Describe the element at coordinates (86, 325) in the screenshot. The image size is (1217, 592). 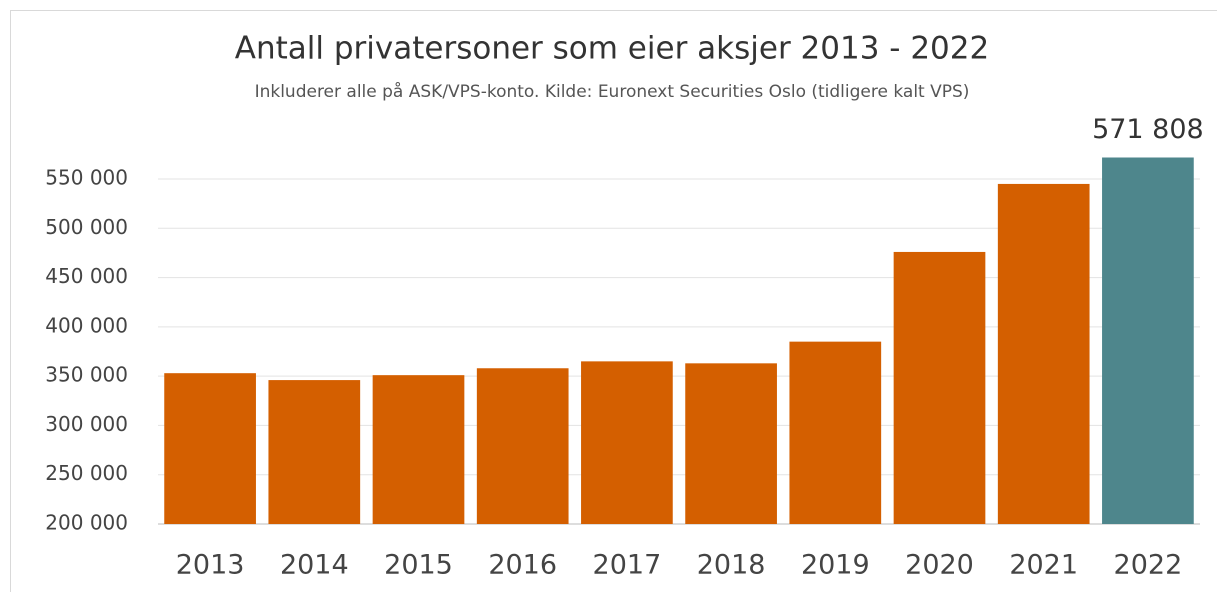
I see `y-tick-label: 400 000` at that location.